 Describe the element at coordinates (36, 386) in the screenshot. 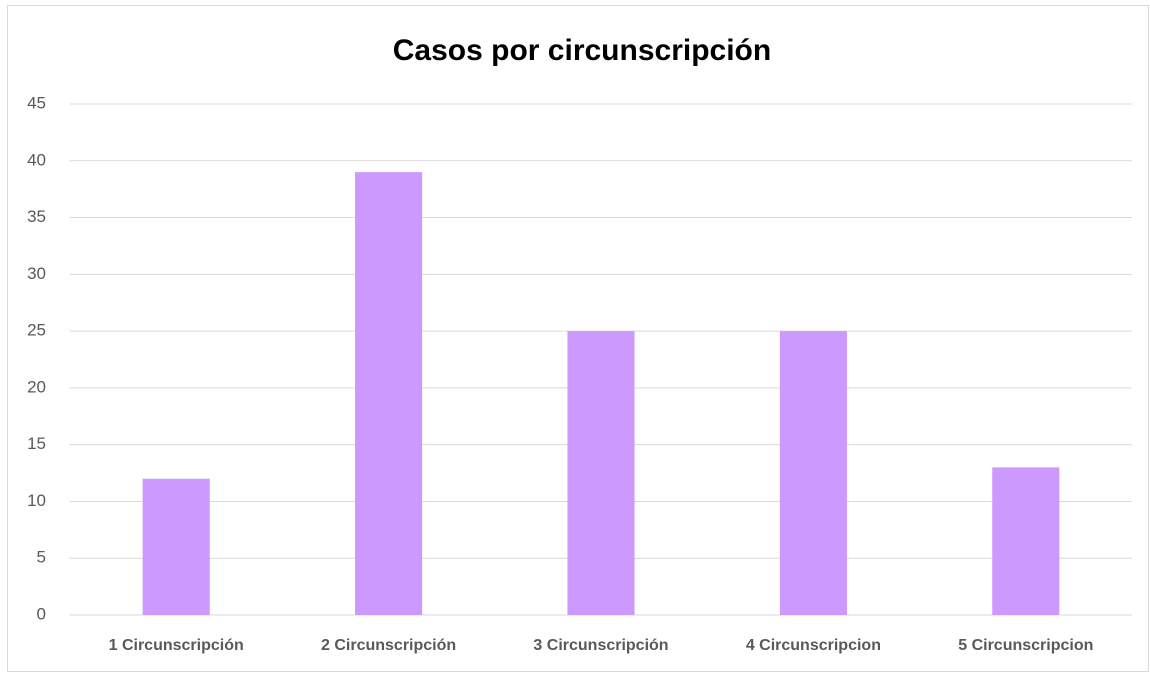

I see `y-tick-label: 20` at that location.